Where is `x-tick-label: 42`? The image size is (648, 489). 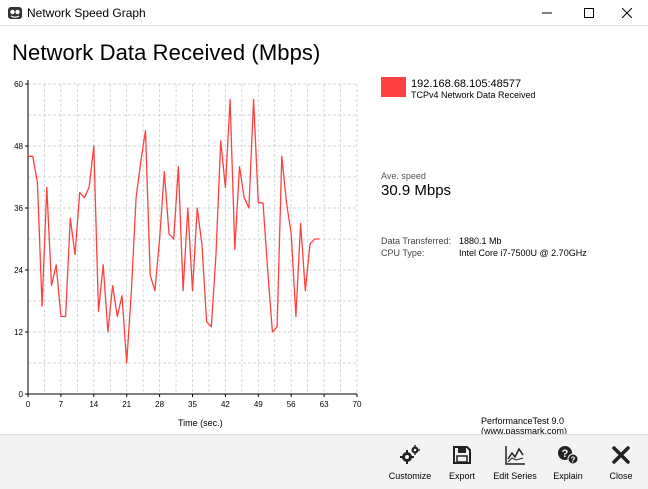
x-tick-label: 42 is located at coordinates (225, 404).